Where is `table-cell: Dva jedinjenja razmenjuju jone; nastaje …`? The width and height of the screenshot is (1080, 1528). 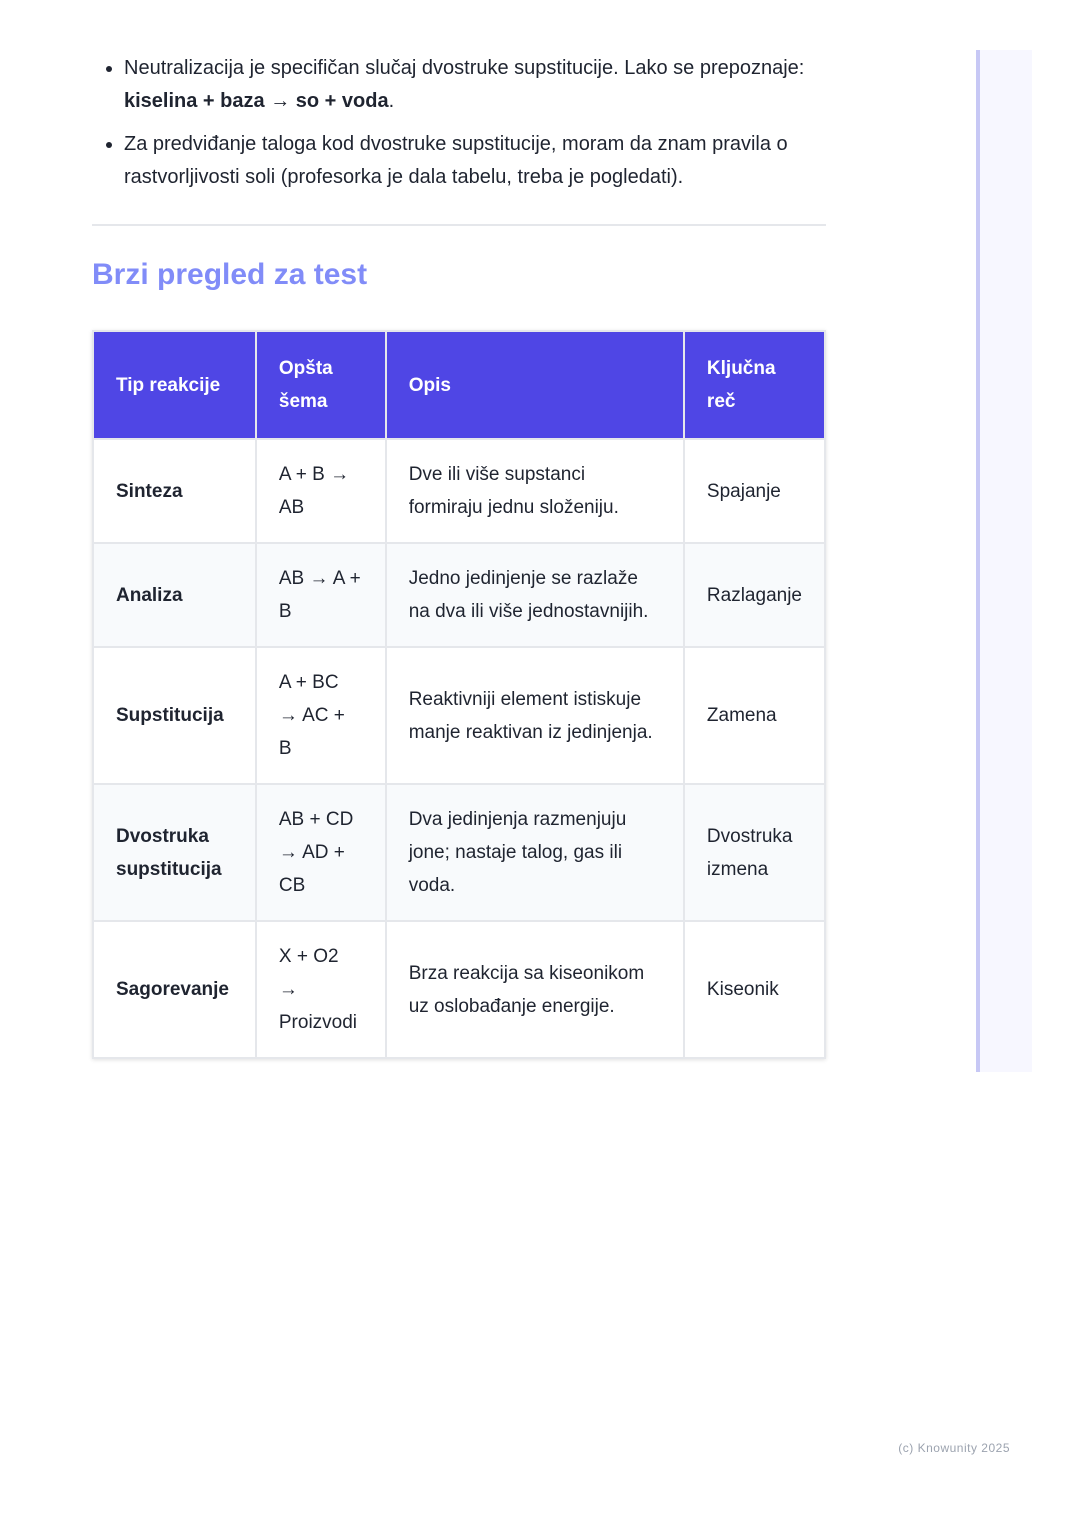
table-cell: Dva jedinjenja razmenjuju jone; nastaje … is located at coordinates (534, 852).